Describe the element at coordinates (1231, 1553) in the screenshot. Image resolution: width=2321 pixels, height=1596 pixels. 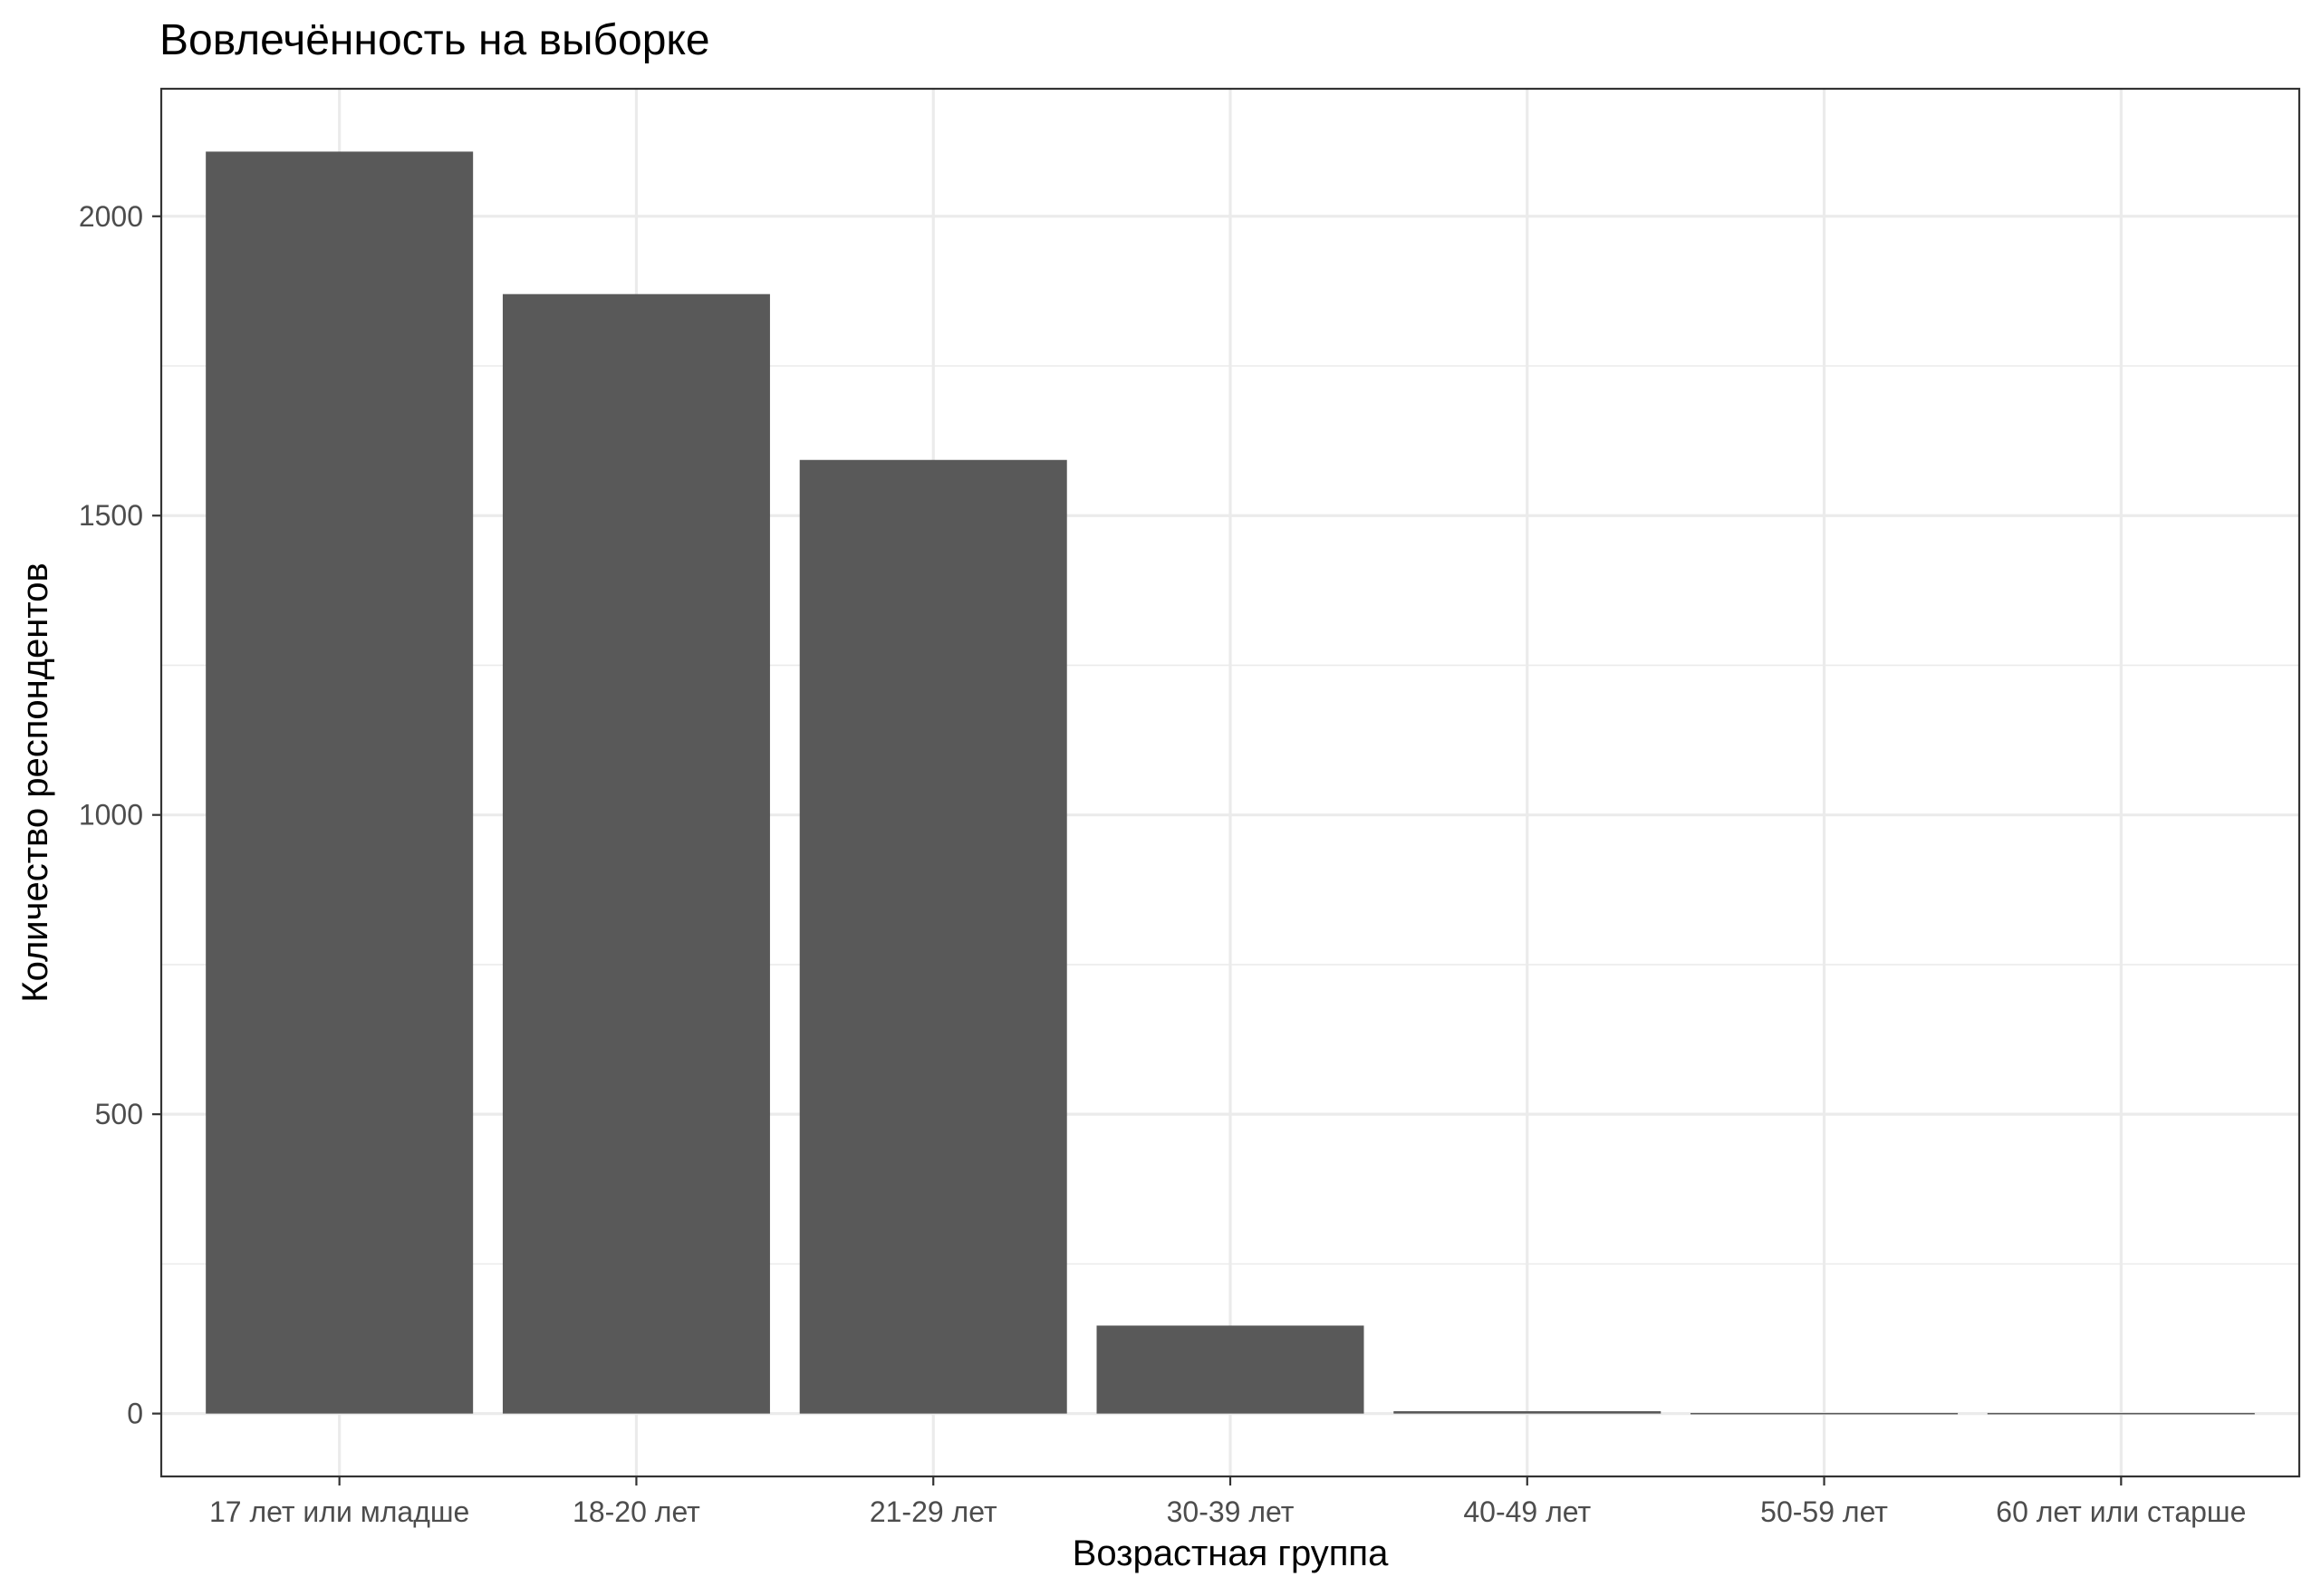
I see `x-axis-title: Возрастная группа` at that location.